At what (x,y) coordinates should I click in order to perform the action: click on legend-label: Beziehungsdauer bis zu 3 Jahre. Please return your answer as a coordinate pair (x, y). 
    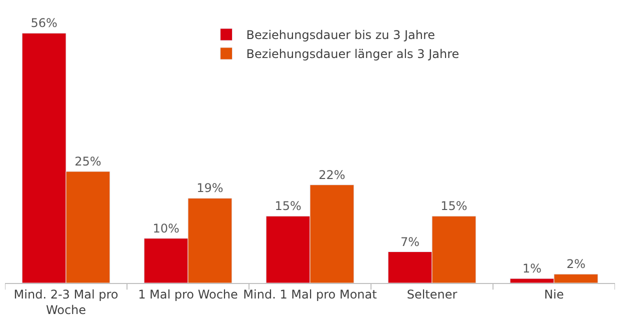
    Looking at the image, I should click on (341, 35).